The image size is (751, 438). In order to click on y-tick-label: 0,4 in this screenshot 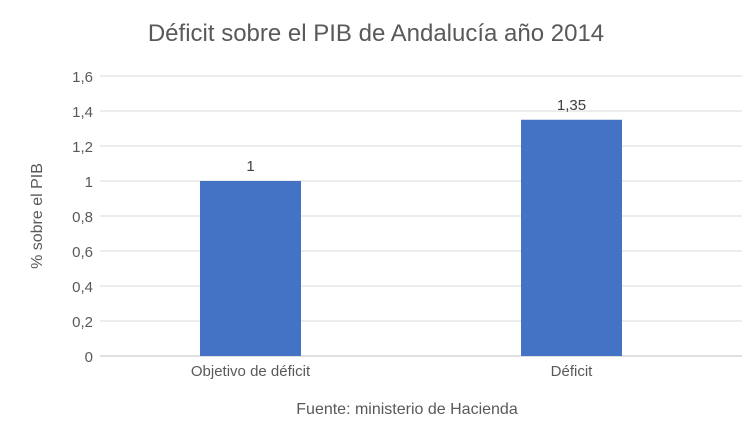, I will do `click(82, 287)`.